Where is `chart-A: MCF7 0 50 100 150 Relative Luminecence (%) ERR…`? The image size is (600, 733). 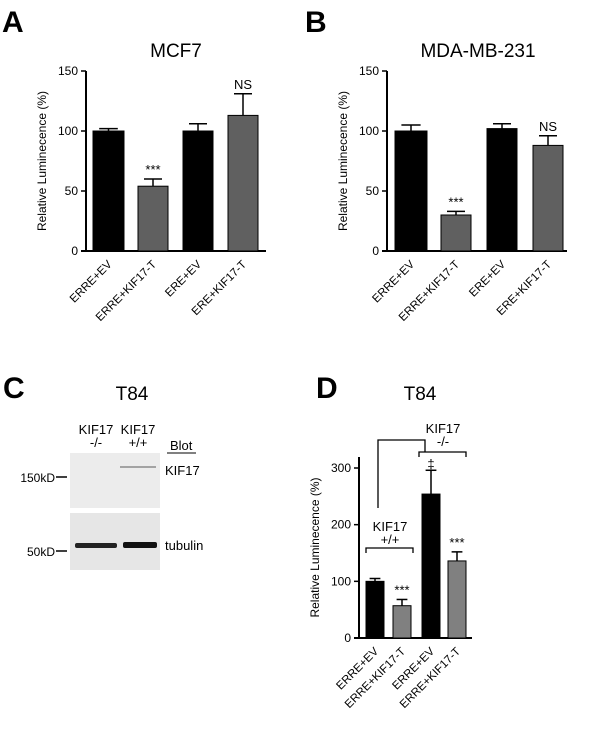
chart-A: MCF7 0 50 100 150 Relative Luminecence (%) ERR… is located at coordinates (150, 182).